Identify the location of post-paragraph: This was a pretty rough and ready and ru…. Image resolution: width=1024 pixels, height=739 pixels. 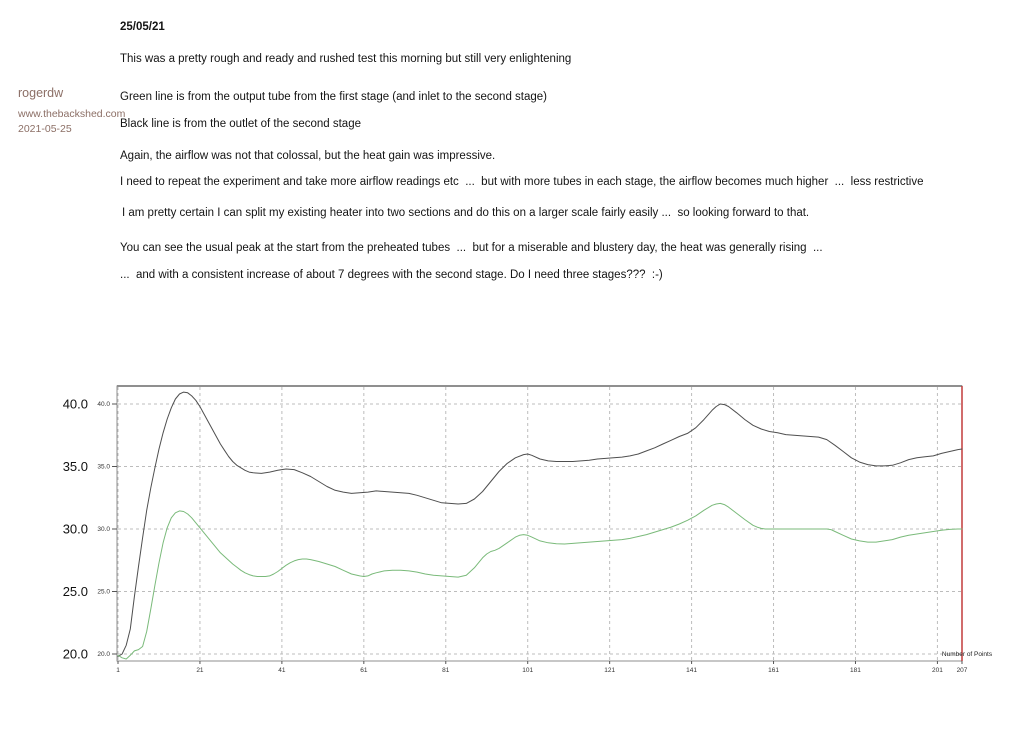
(346, 59).